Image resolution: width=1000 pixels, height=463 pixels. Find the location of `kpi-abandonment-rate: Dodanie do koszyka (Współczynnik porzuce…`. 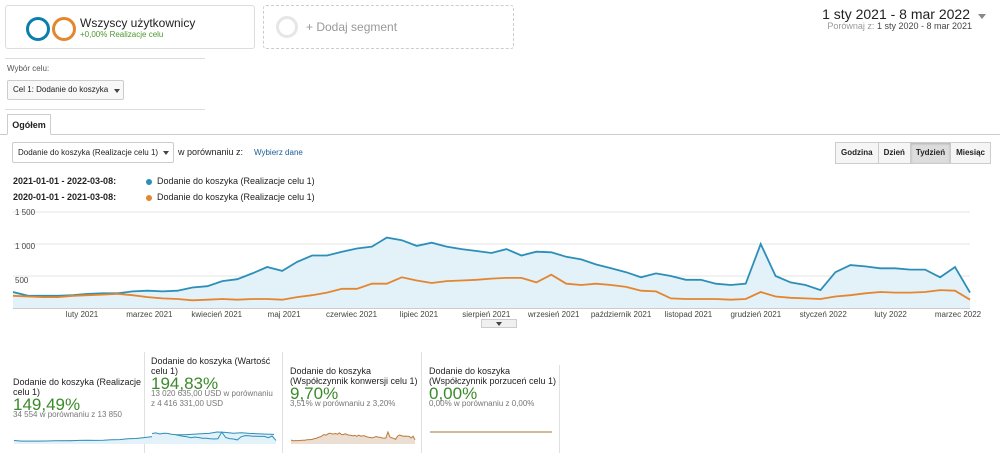

kpi-abandonment-rate: Dodanie do koszyka (Współczynnik porzuce… is located at coordinates (493, 387).